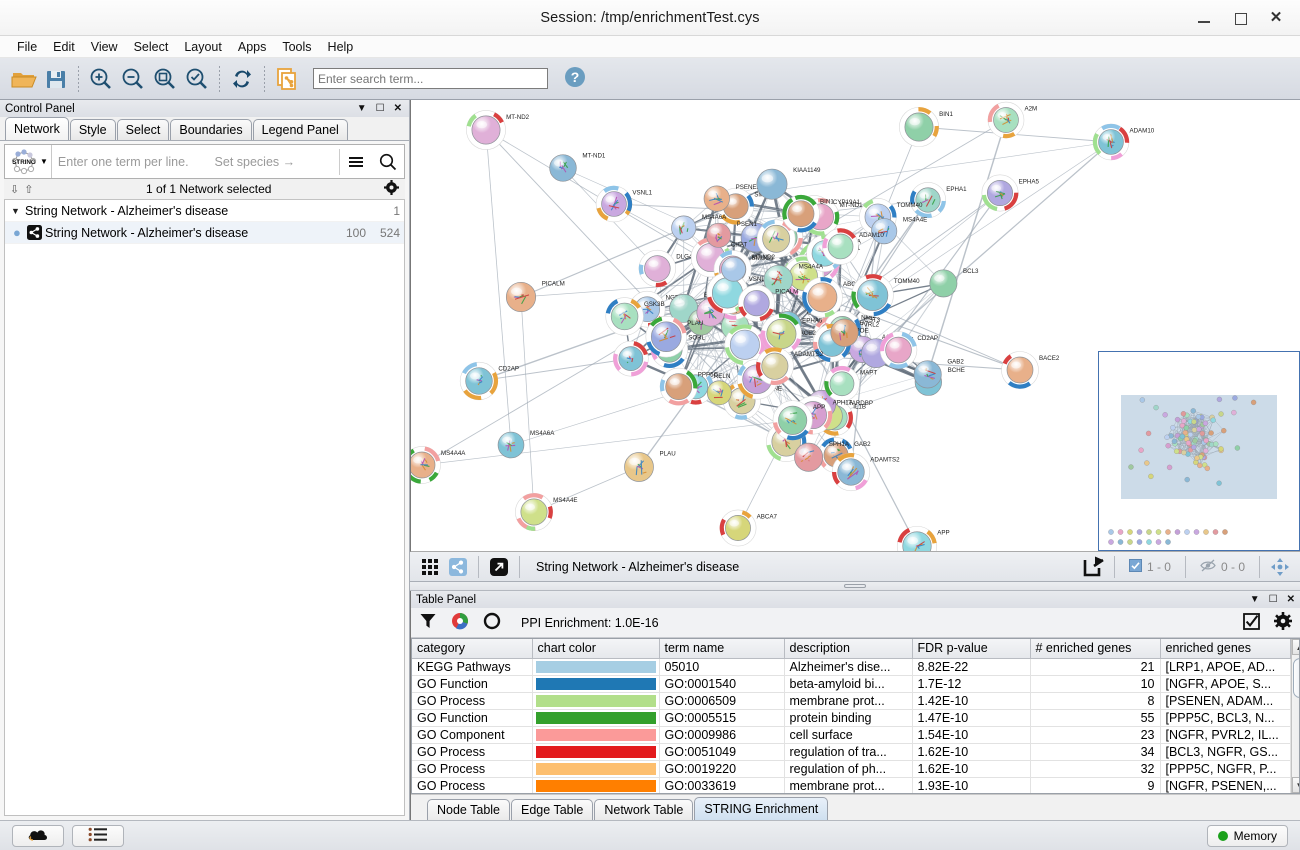 This screenshot has width=1300, height=850. What do you see at coordinates (1290, 599) in the screenshot?
I see `table-panel-close-icon: ✕` at bounding box center [1290, 599].